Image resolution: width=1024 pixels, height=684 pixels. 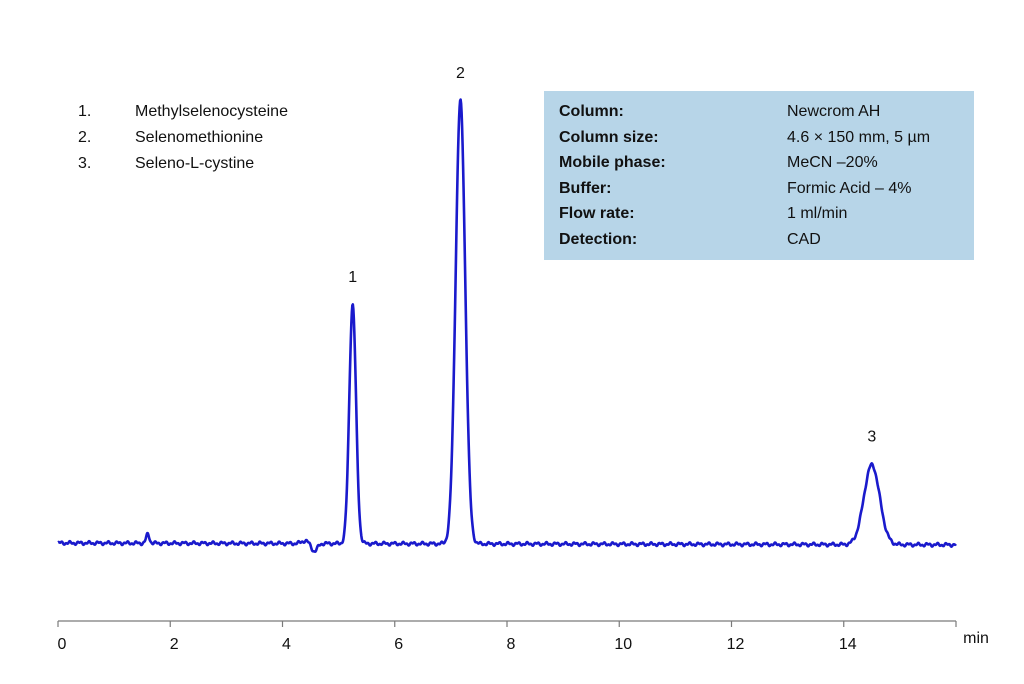 I want to click on condition-label: Buffer:, so click(x=585, y=188).